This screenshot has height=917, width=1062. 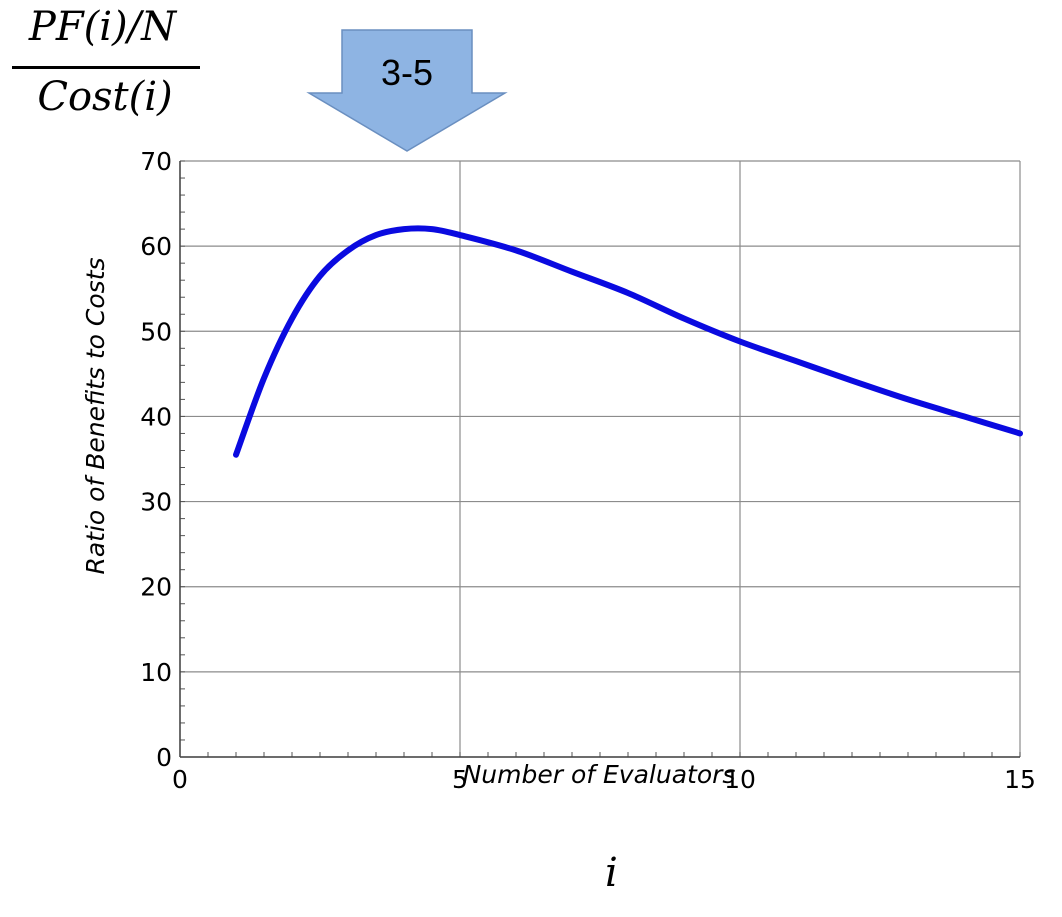 I want to click on fraction-bar, so click(x=106, y=67).